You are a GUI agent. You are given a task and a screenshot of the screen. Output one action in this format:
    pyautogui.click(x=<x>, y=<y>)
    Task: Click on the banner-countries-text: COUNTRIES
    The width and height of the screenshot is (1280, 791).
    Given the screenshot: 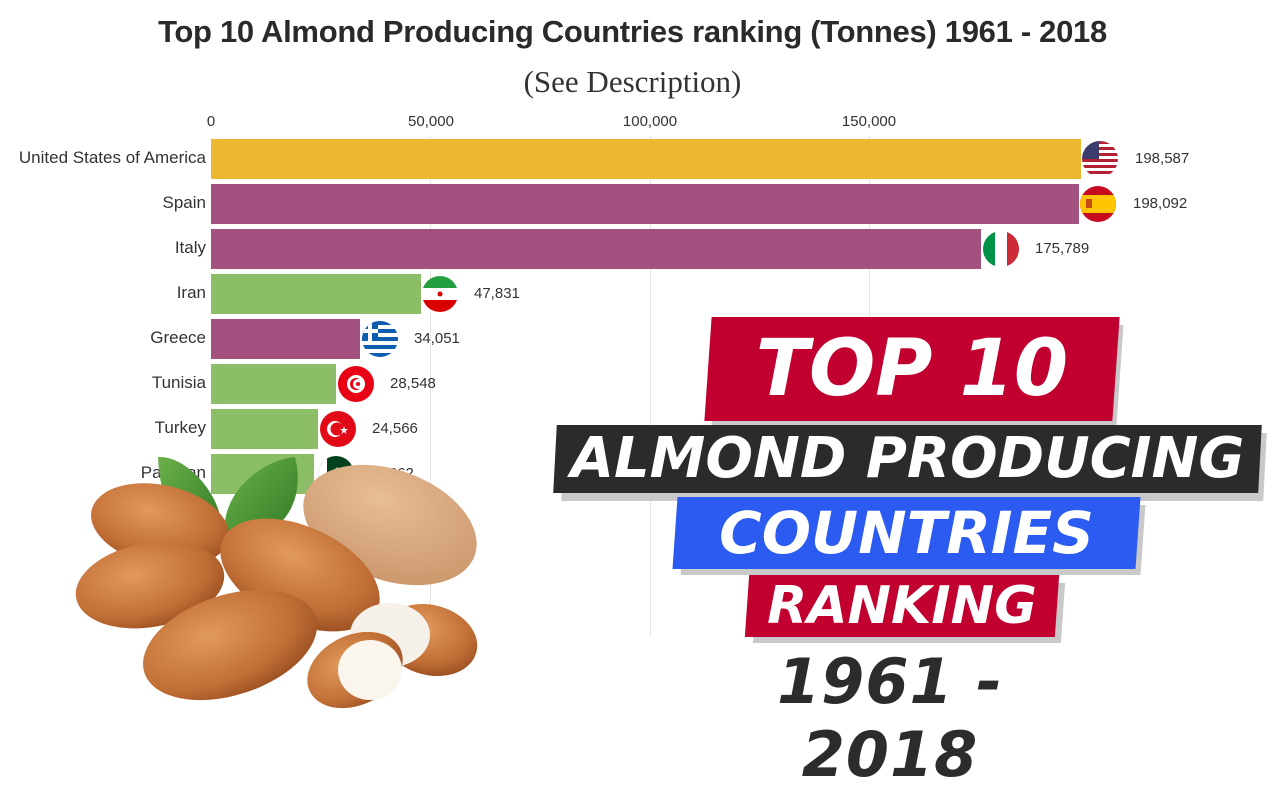 What is the action you would take?
    pyautogui.click(x=906, y=533)
    